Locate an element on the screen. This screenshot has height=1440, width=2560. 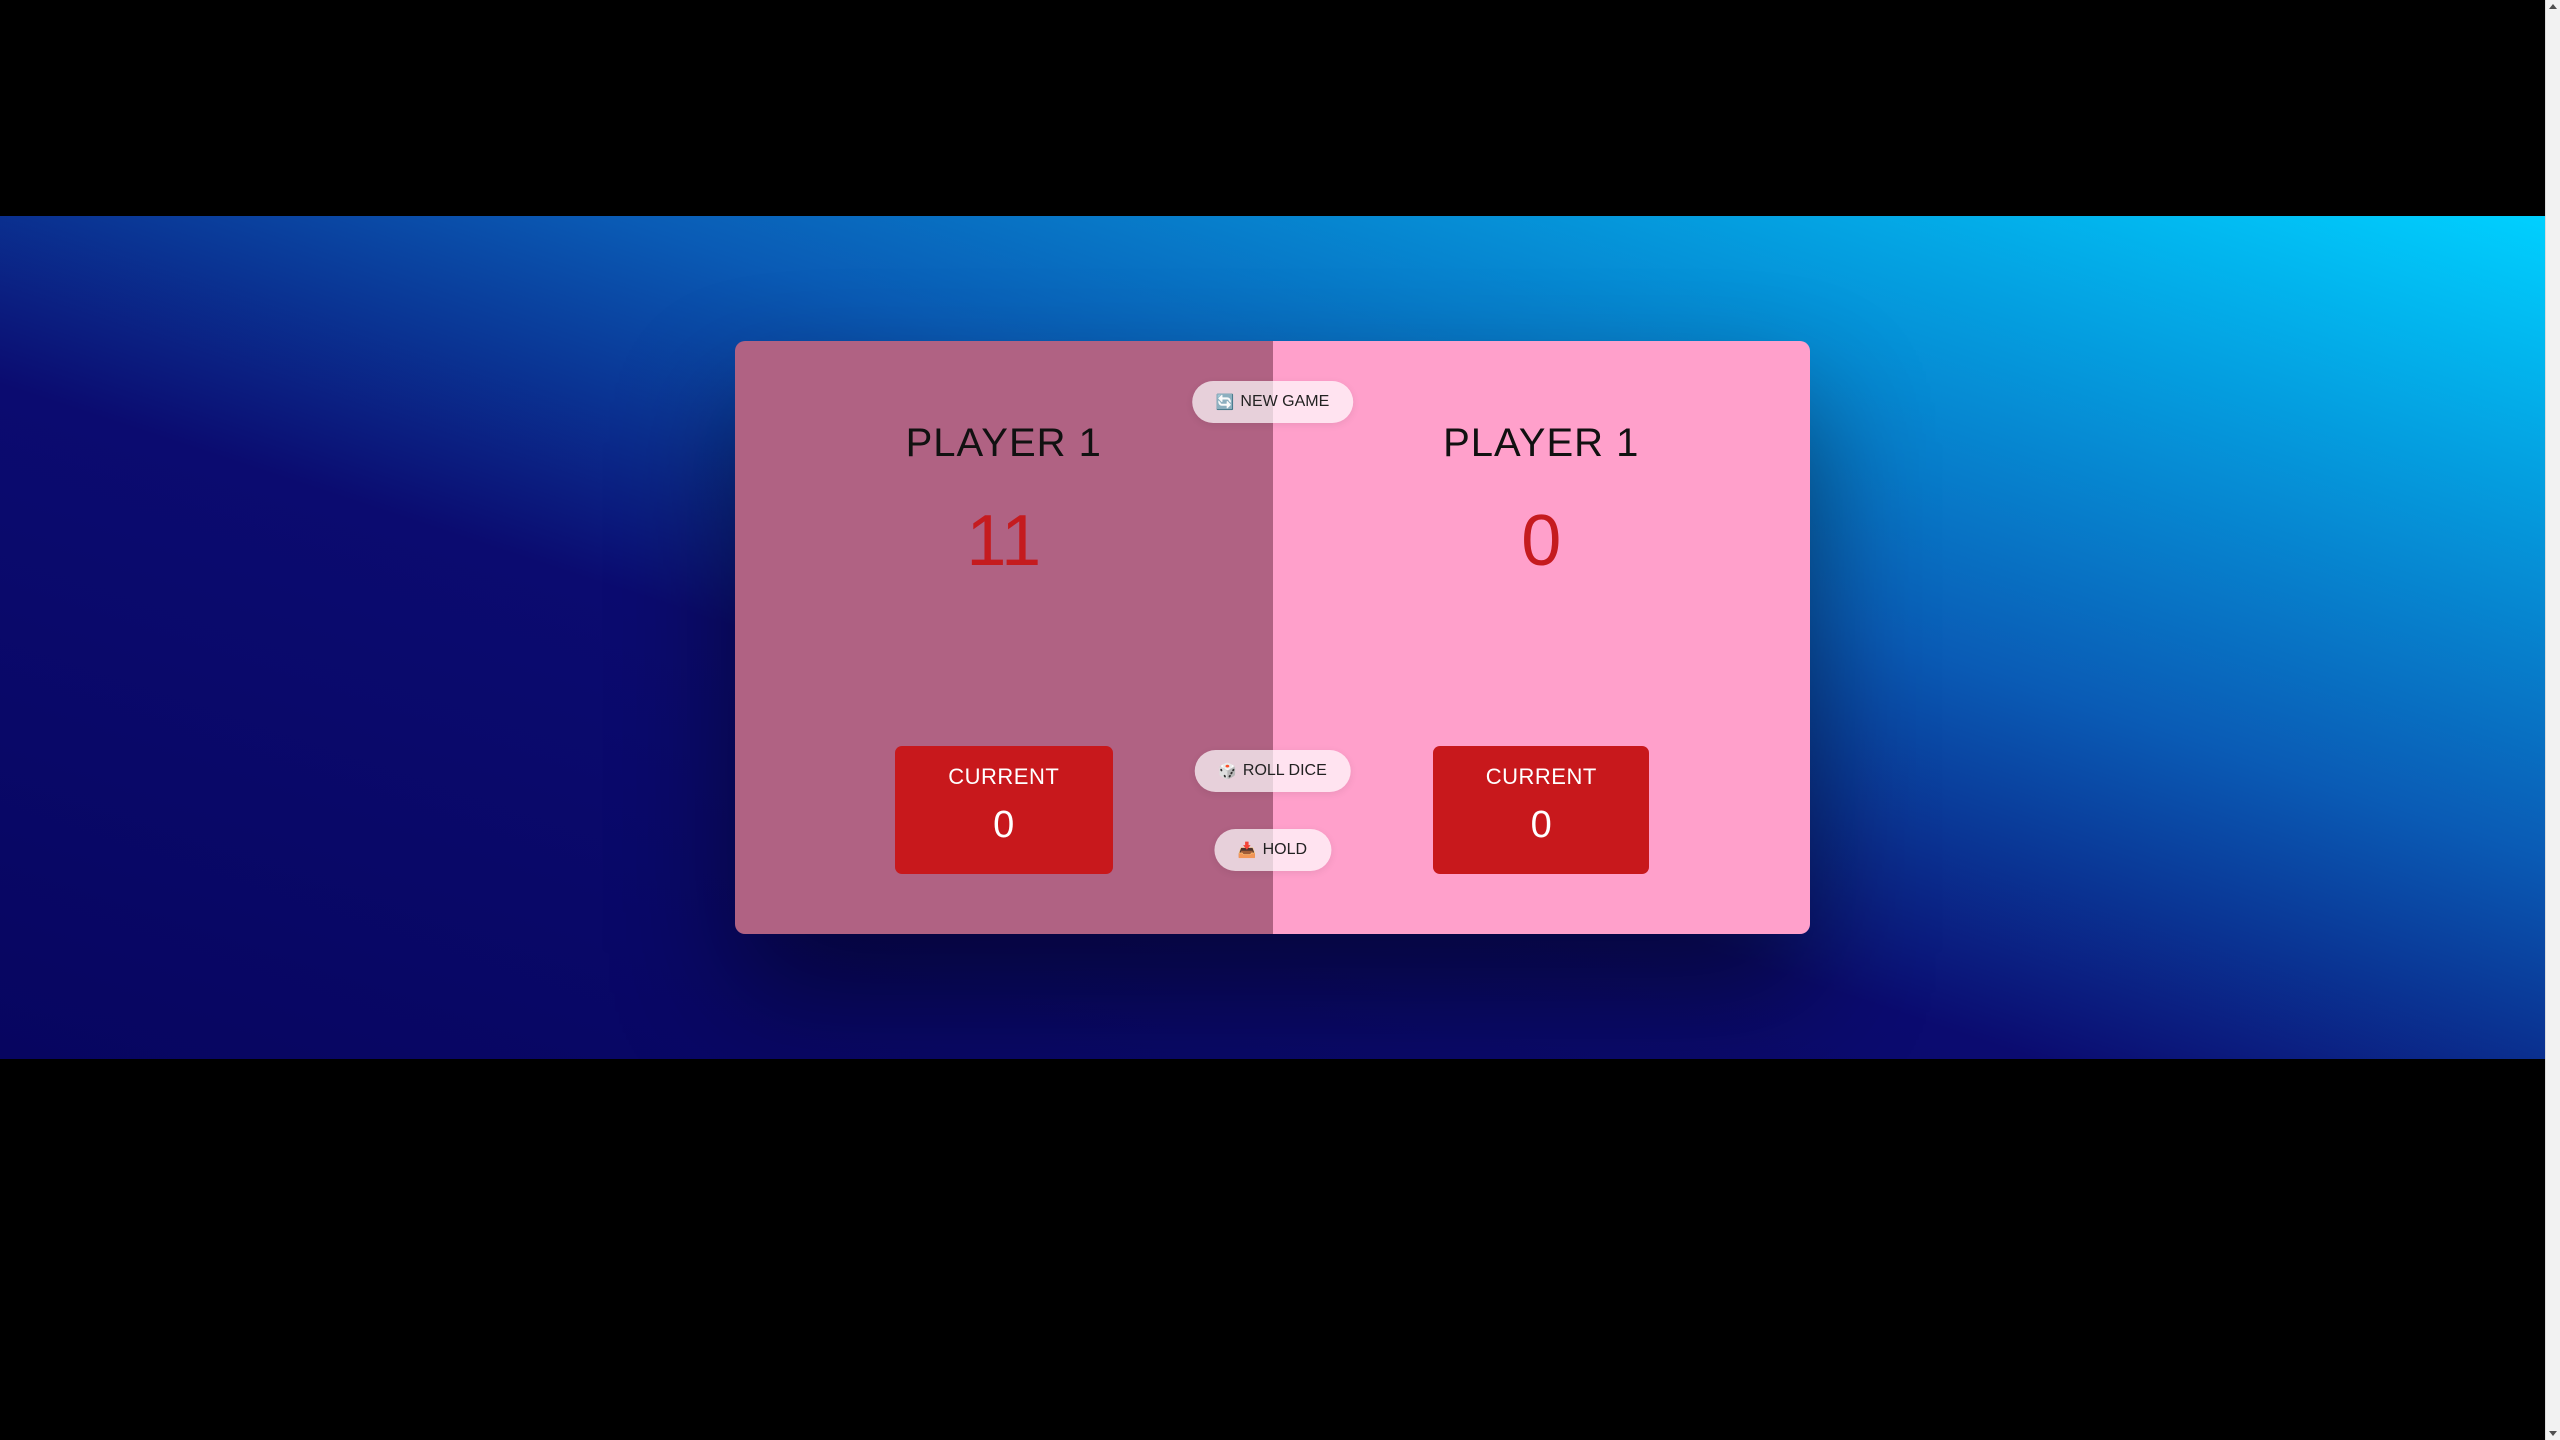
player-1-name: PLAYER 1 is located at coordinates (1003, 443).